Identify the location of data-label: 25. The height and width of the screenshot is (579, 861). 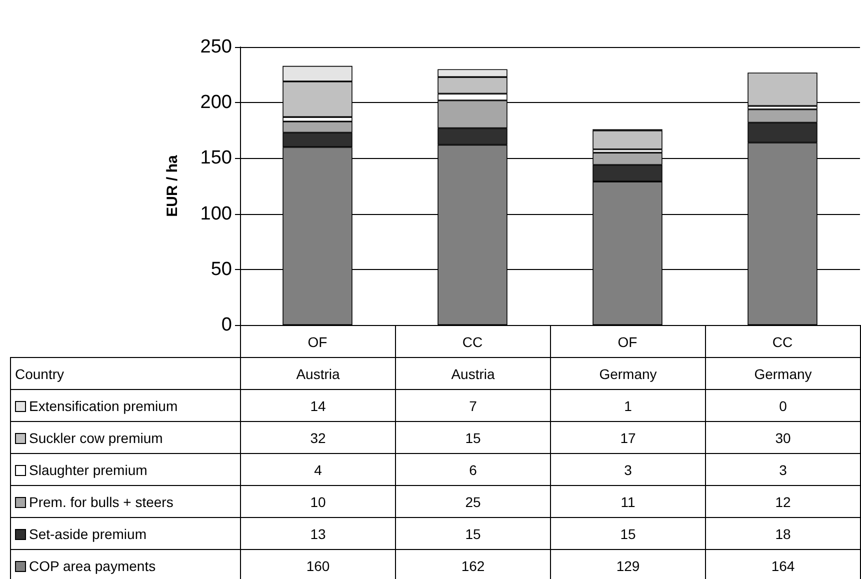
(473, 502).